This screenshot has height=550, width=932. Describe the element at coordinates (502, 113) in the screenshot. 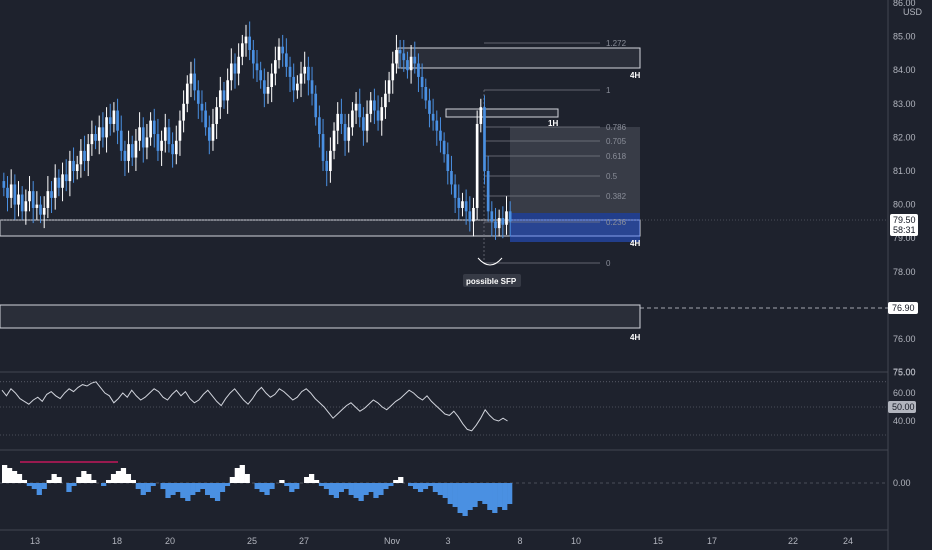

I see `supply-zone-1h` at that location.